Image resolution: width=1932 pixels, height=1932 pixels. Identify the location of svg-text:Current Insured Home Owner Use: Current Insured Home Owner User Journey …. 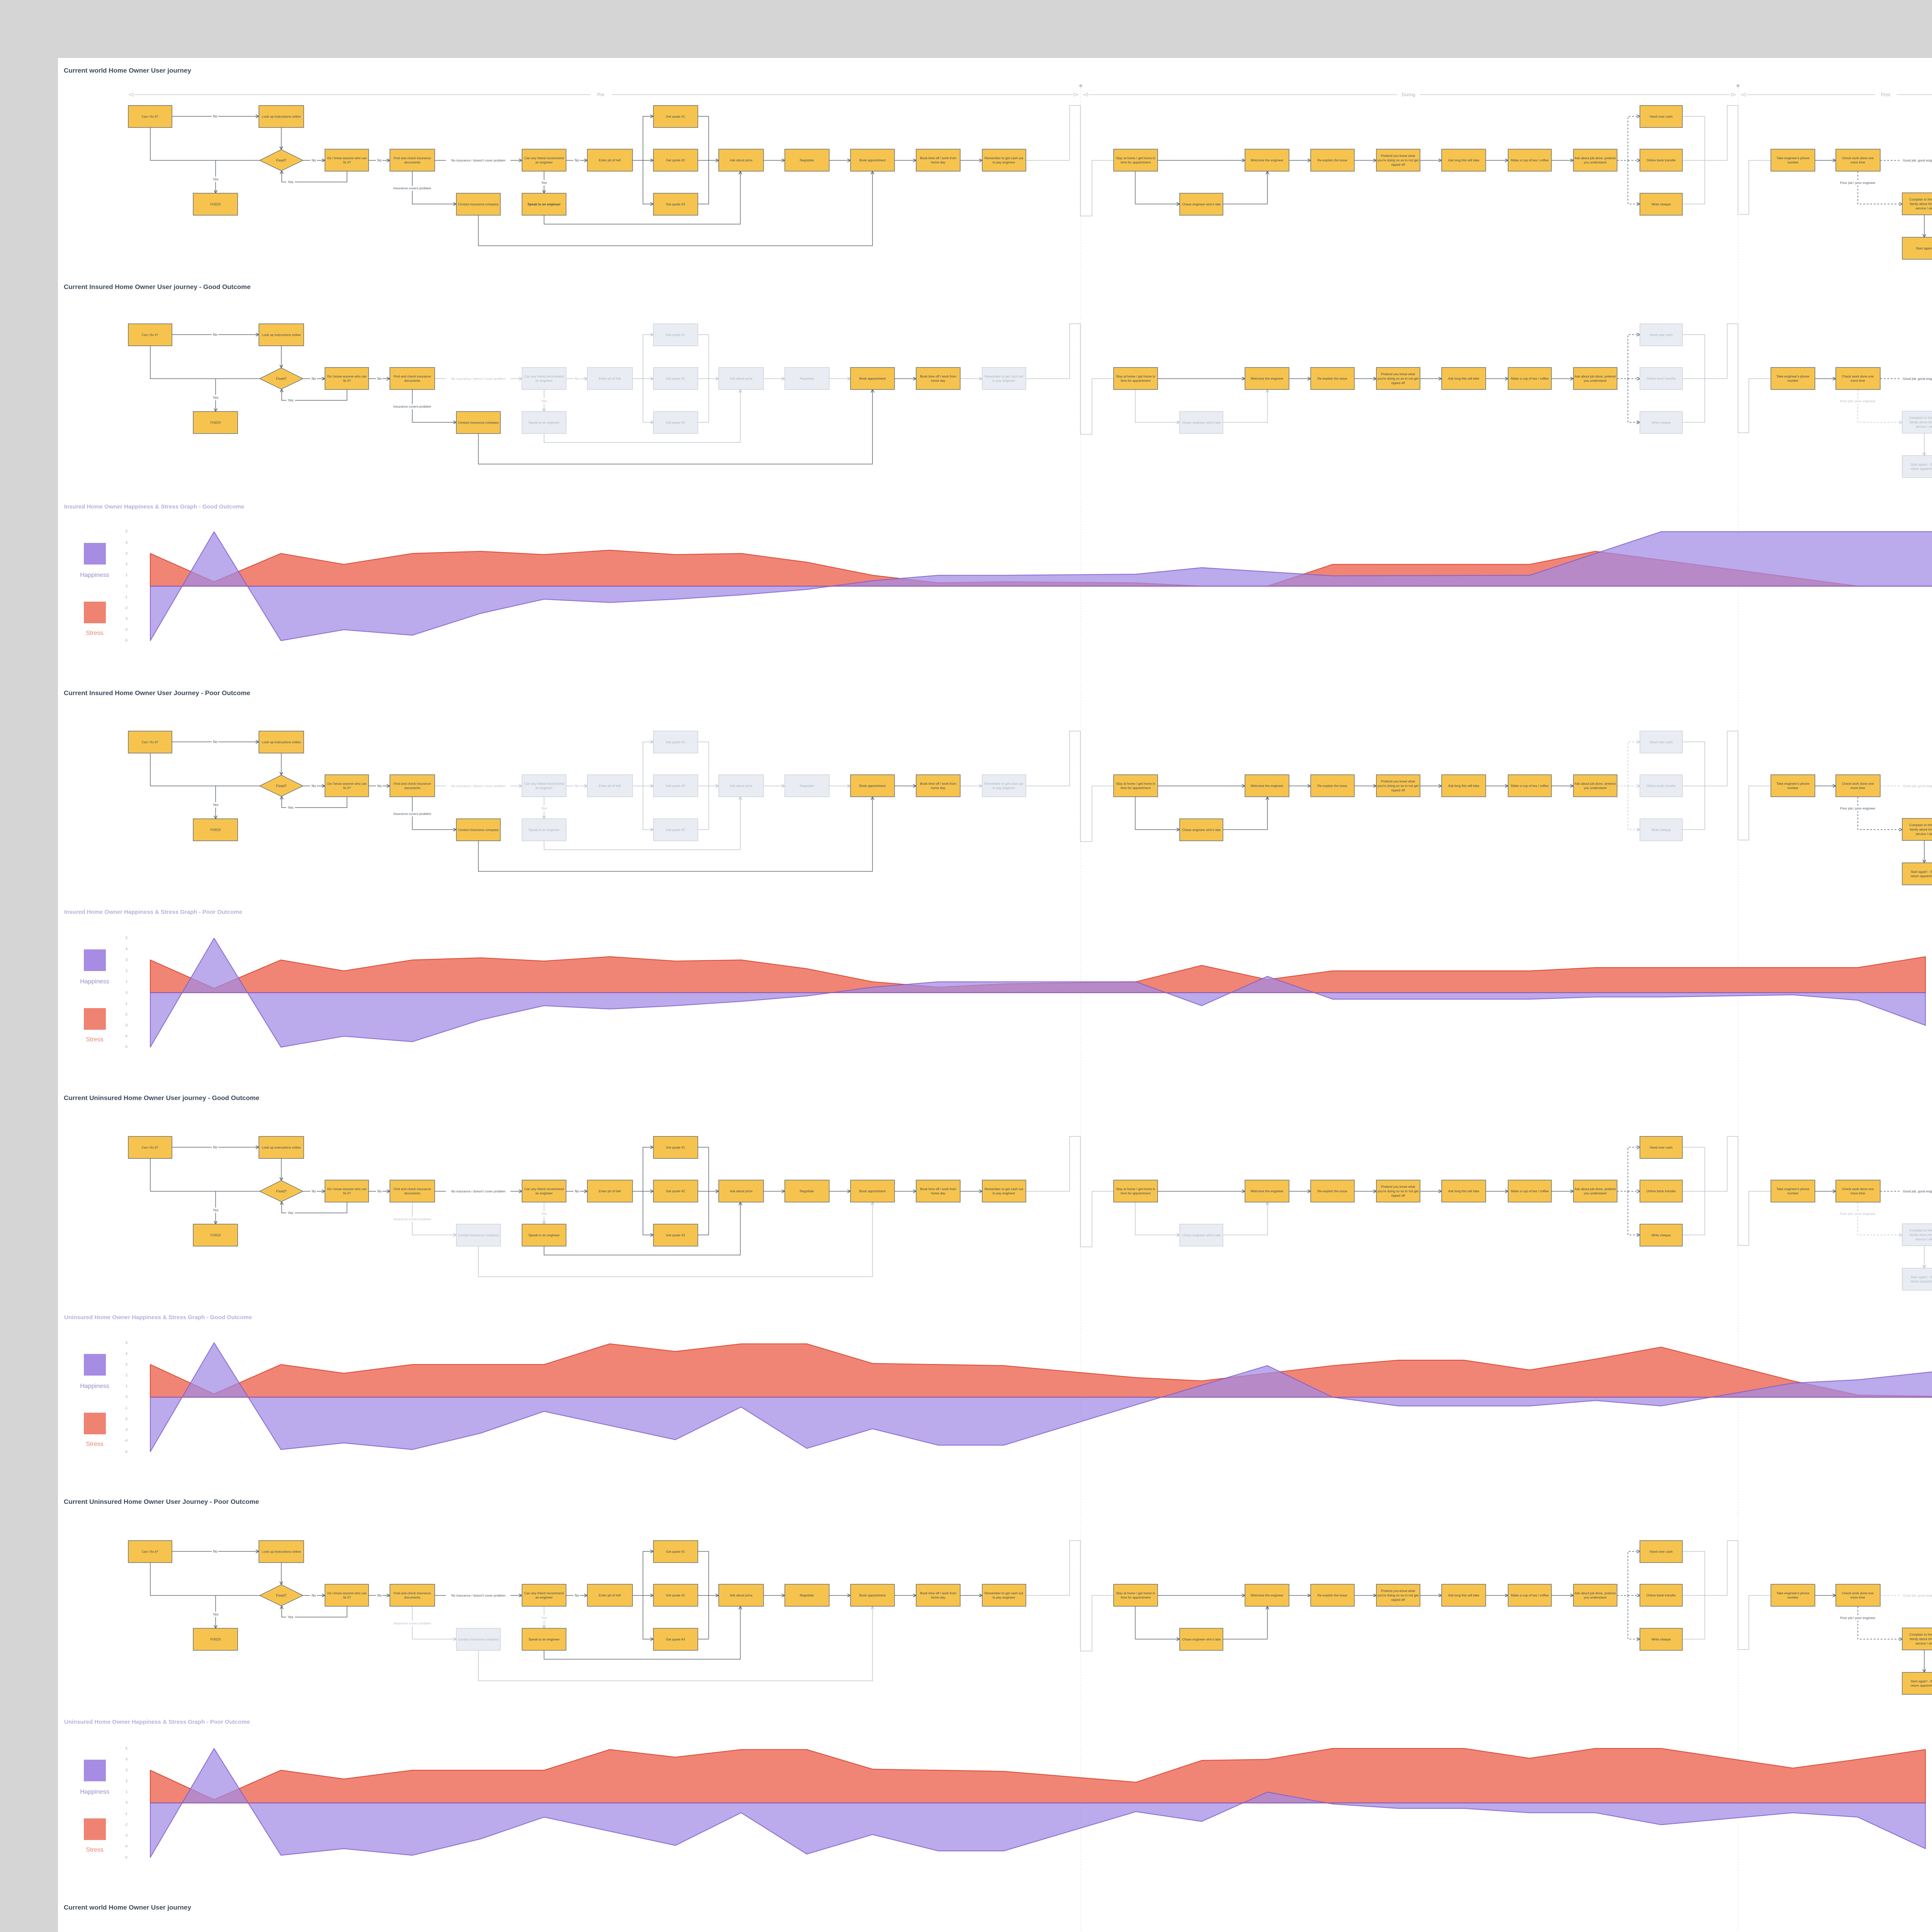
(157, 693).